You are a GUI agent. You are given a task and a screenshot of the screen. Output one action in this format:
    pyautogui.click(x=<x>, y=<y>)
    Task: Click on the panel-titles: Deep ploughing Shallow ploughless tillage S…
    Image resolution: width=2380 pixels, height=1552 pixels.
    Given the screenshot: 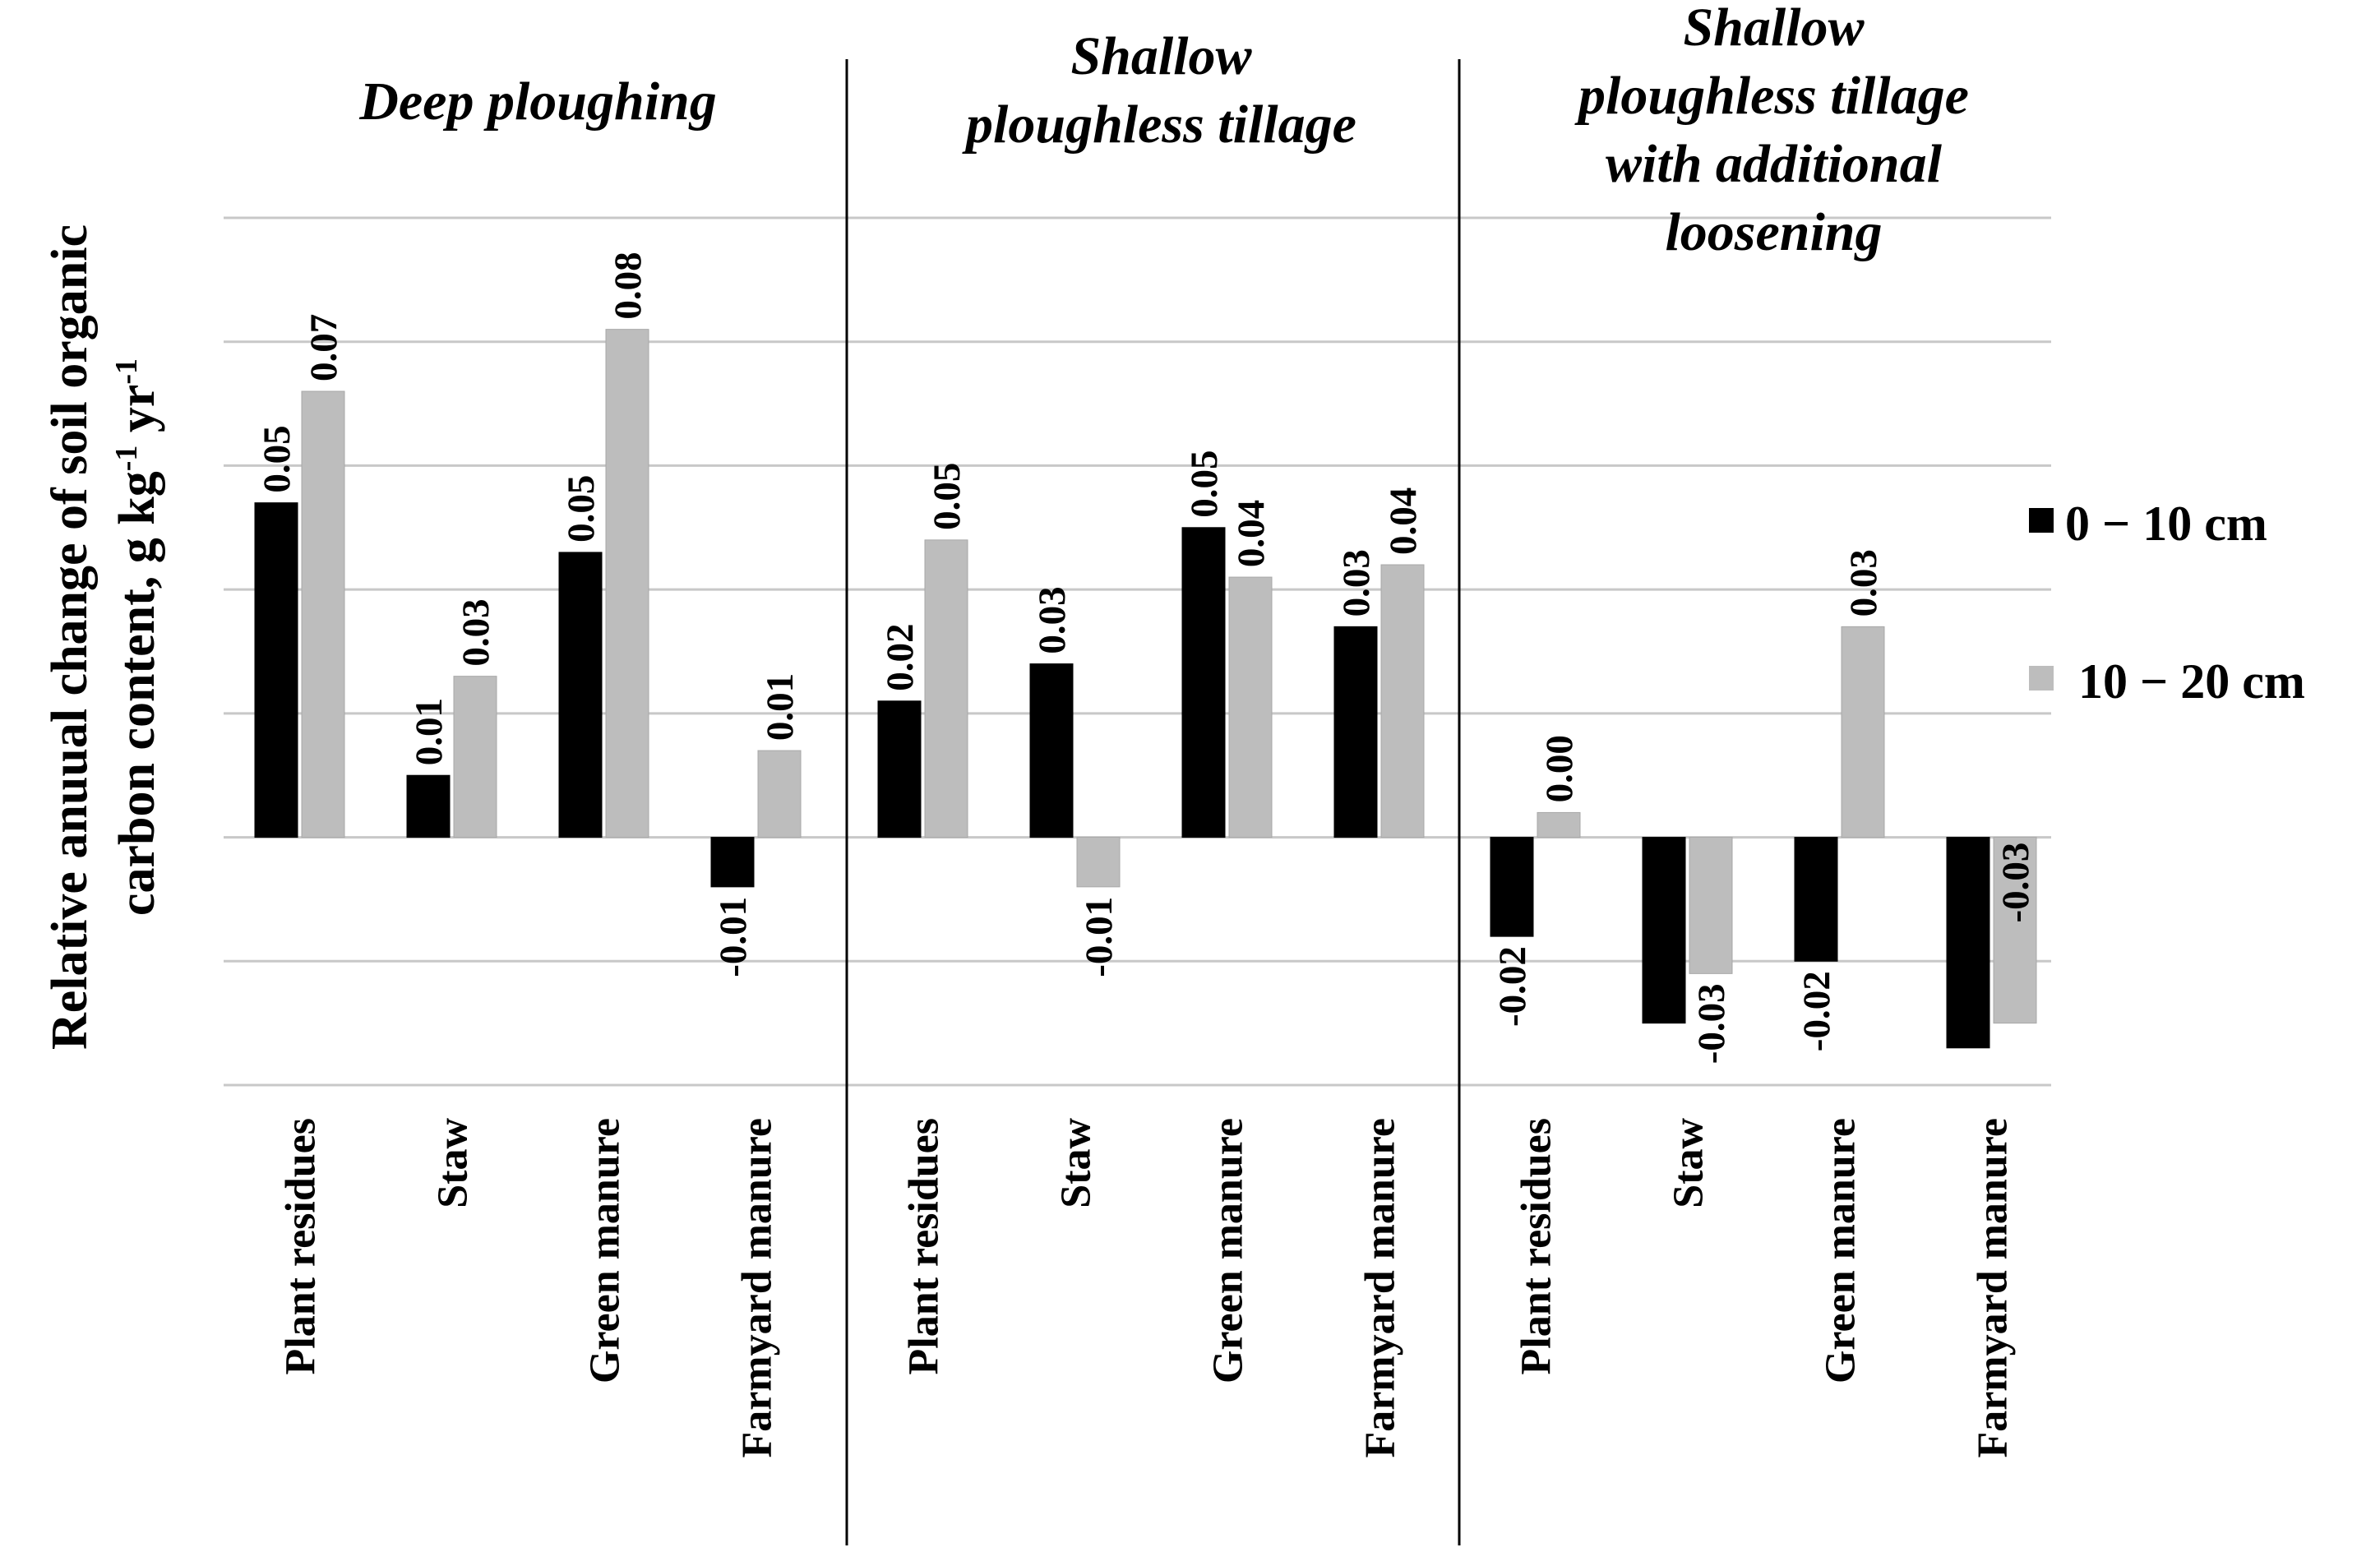 What is the action you would take?
    pyautogui.click(x=1163, y=131)
    